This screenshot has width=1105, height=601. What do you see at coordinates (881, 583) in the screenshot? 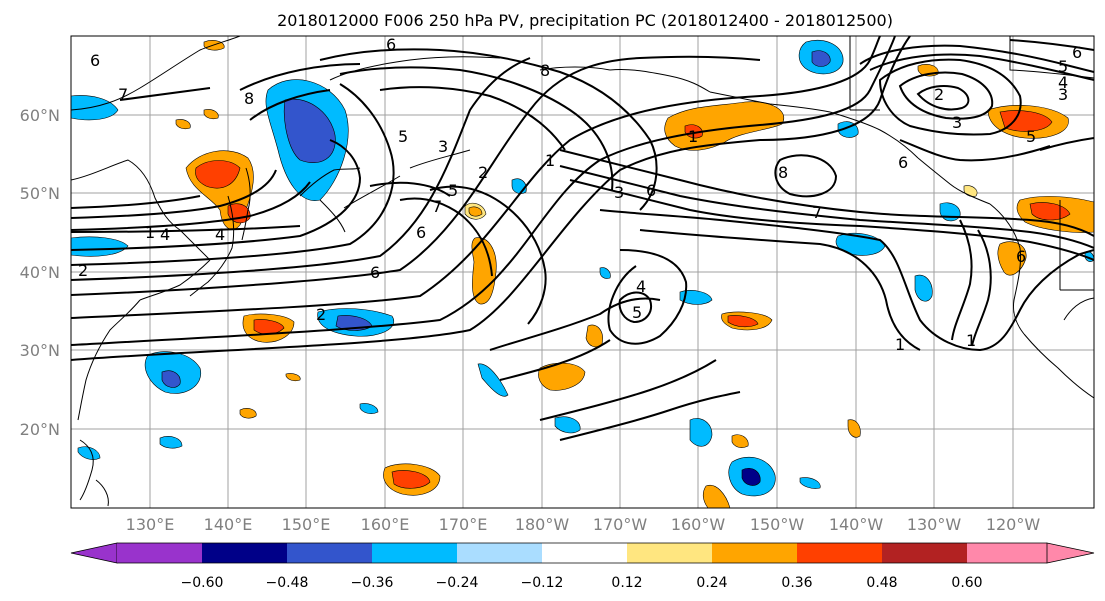
I see `colorbar-tick-label: 0.48` at bounding box center [881, 583].